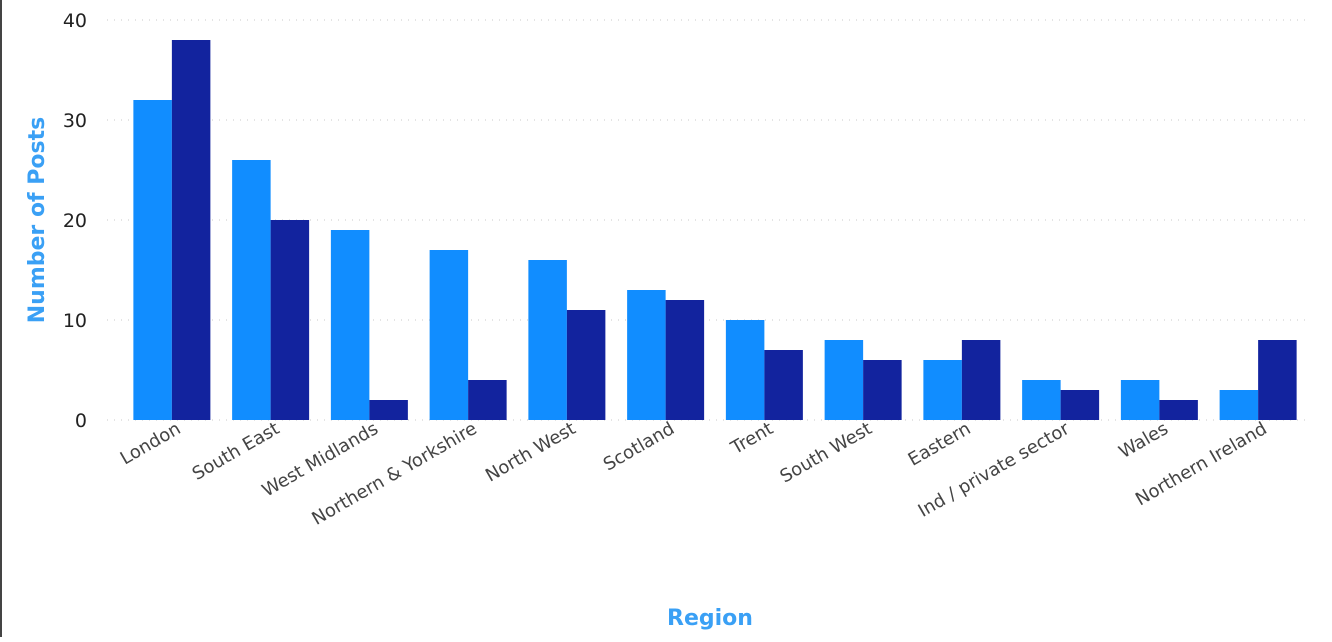 This screenshot has height=642, width=1332. I want to click on x-tick-label: Wales, so click(1143, 440).